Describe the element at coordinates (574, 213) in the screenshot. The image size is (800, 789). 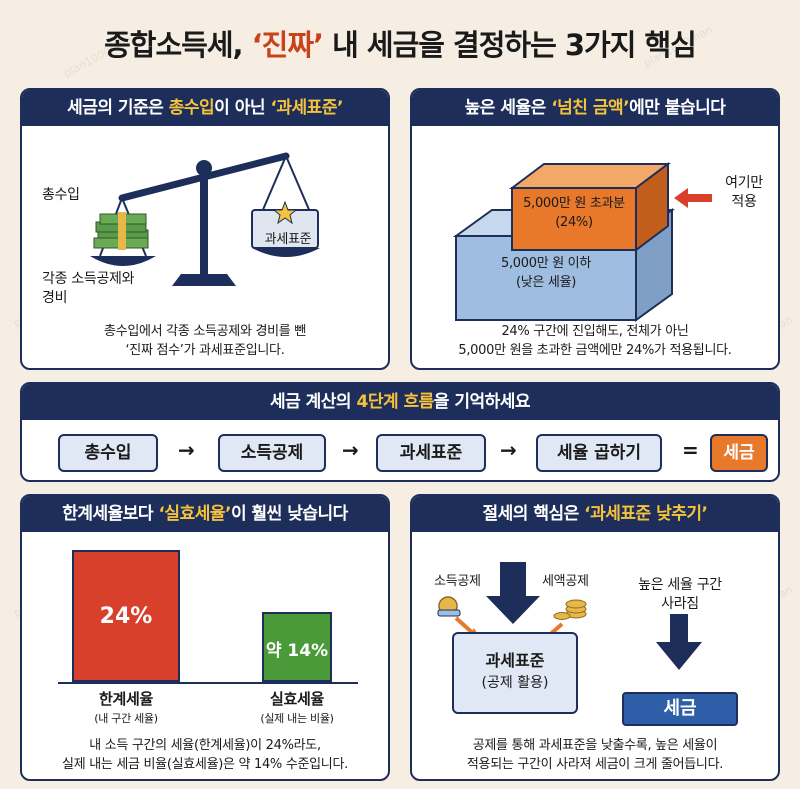
I see `top-block-label: 5,000만 원 초과분 (24%)` at that location.